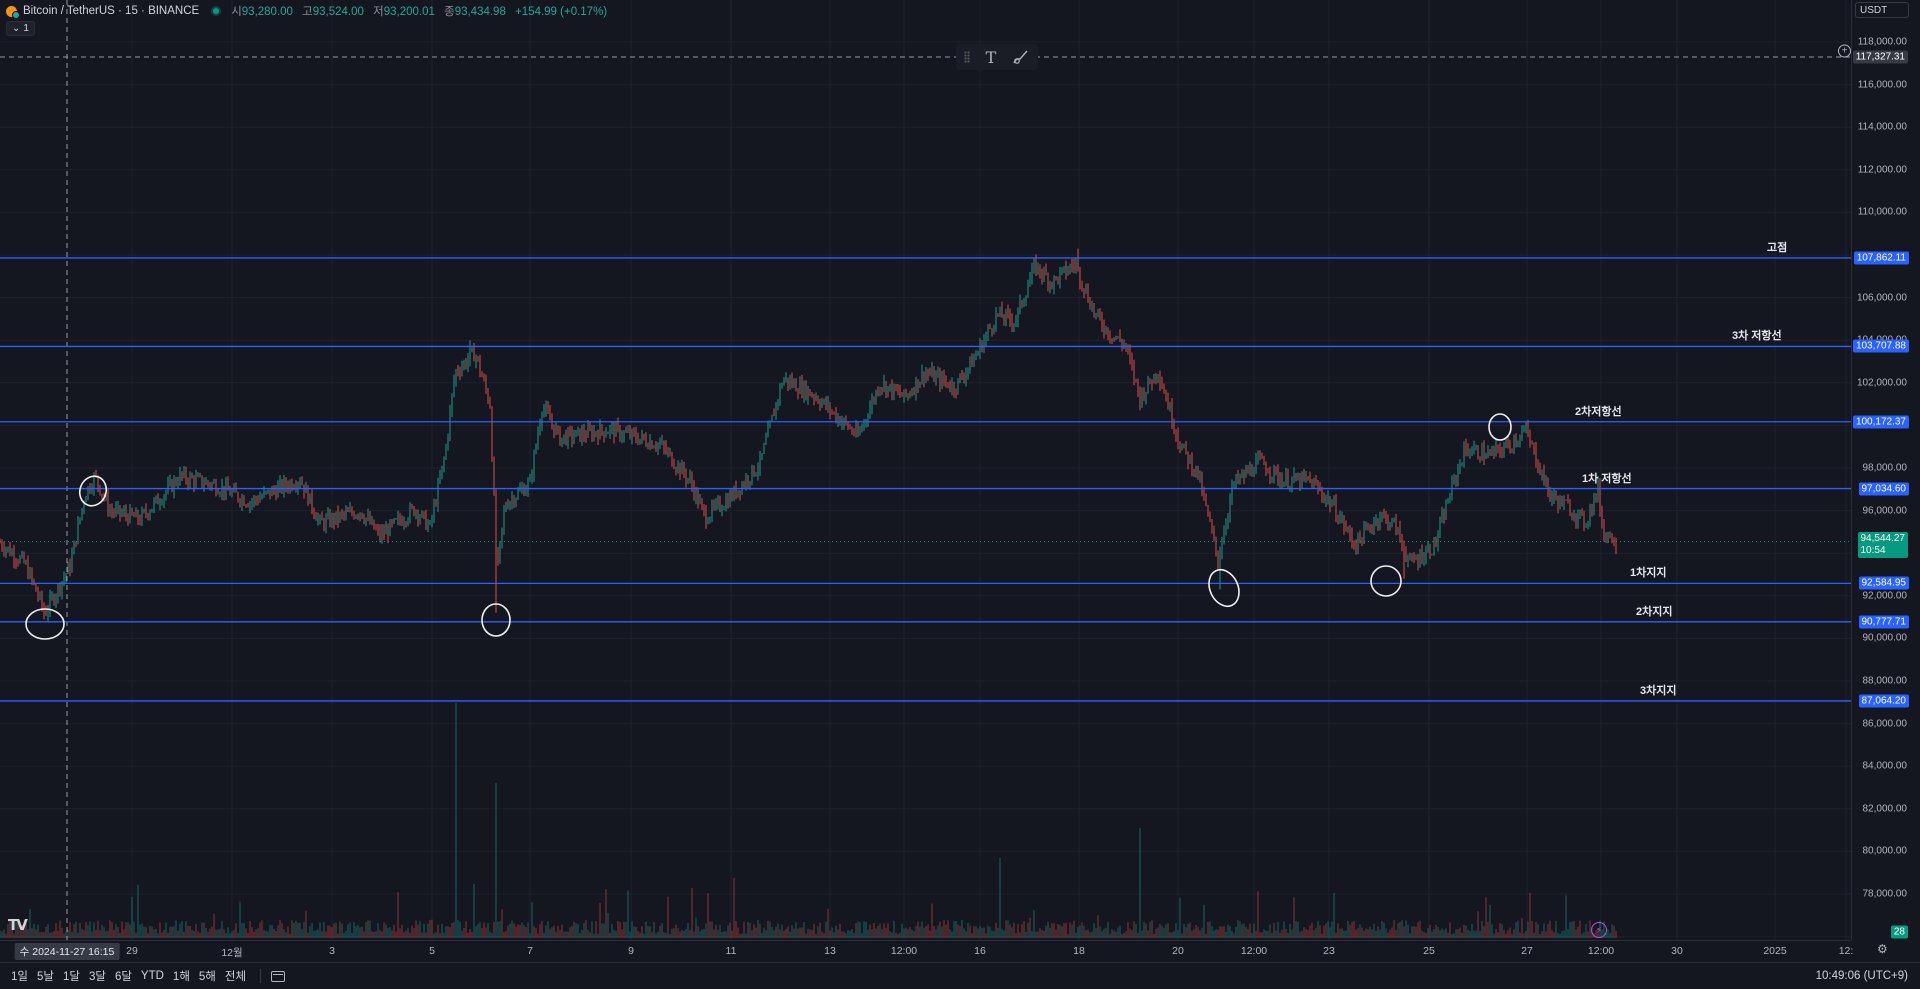 The width and height of the screenshot is (1920, 989). I want to click on price-tick: 106,000.00, so click(1881, 298).